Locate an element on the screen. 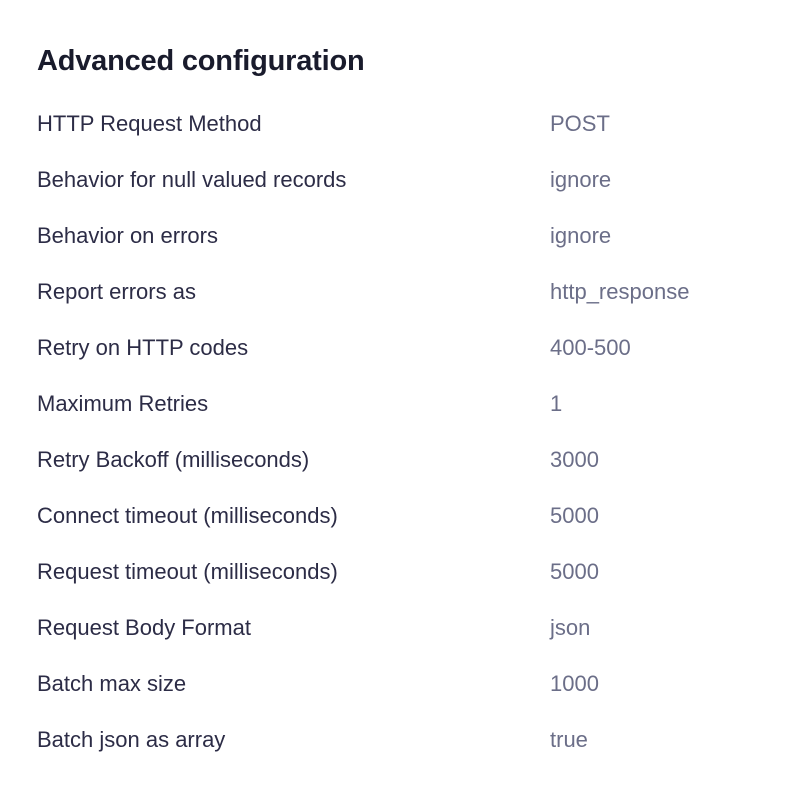 This screenshot has height=796, width=786. config-label: Behavior for null valued records is located at coordinates (192, 179).